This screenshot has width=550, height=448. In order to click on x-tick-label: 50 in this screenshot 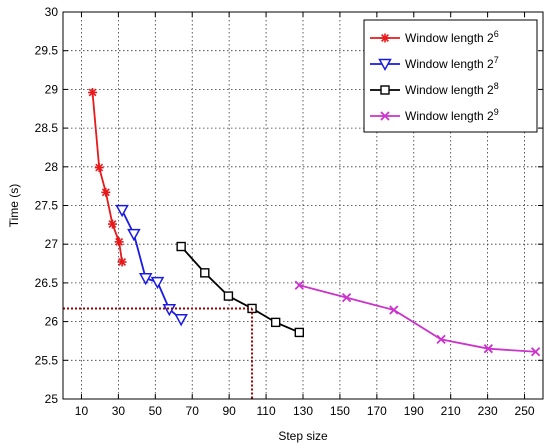, I will do `click(156, 411)`.